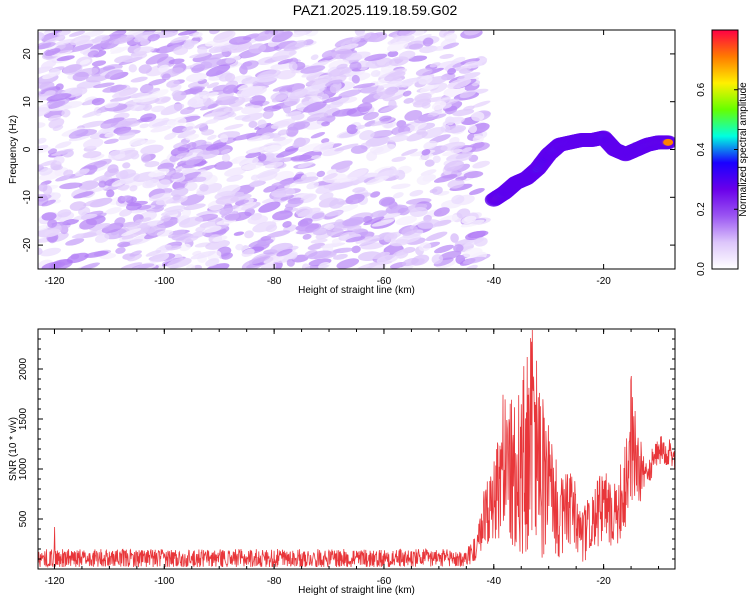 Image resolution: width=750 pixels, height=600 pixels. I want to click on line-ytick-label: 2000, so click(23, 368).